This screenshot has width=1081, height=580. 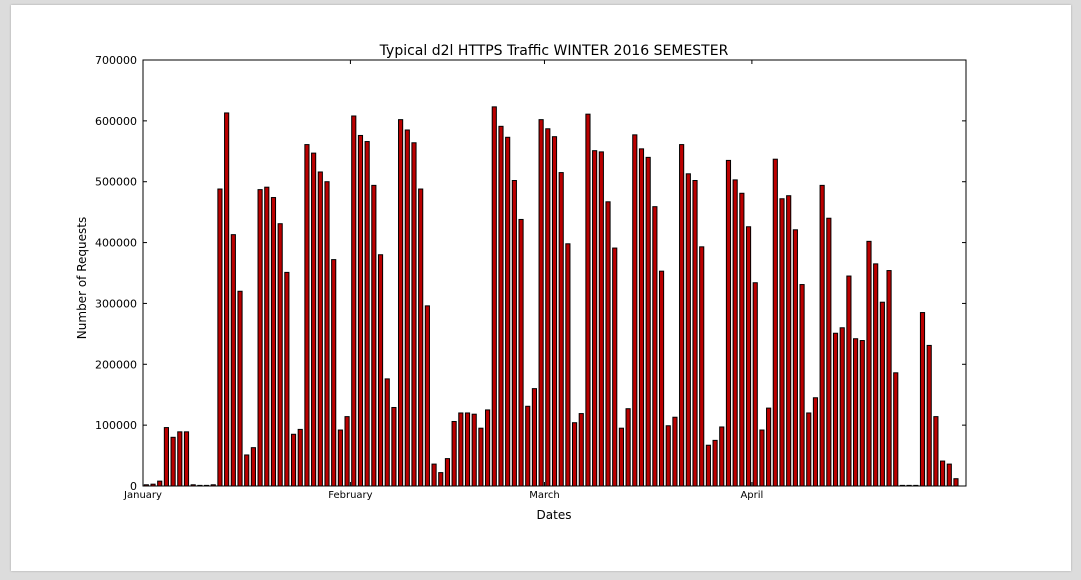 What do you see at coordinates (350, 495) in the screenshot?
I see `x-tick-label: February` at bounding box center [350, 495].